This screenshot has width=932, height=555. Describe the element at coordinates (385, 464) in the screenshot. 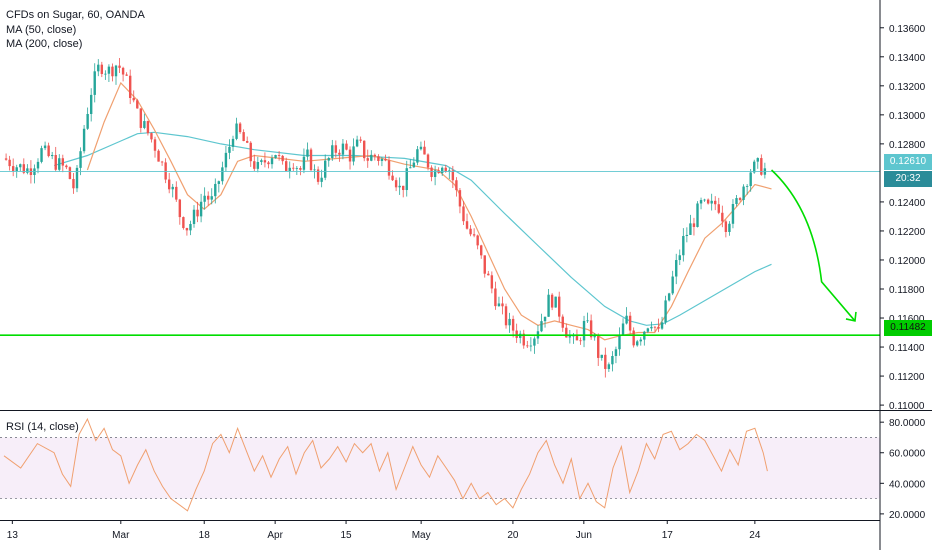

I see `rsi-line-group` at that location.